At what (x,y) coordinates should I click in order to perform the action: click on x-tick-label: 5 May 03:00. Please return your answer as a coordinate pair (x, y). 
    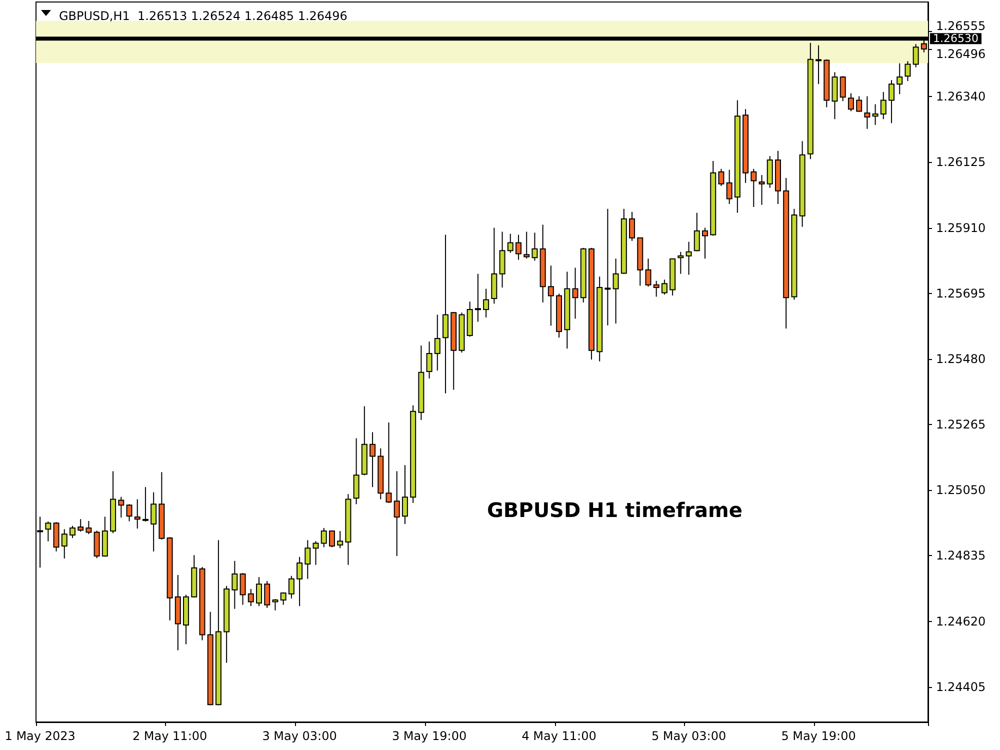
    Looking at the image, I should click on (688, 736).